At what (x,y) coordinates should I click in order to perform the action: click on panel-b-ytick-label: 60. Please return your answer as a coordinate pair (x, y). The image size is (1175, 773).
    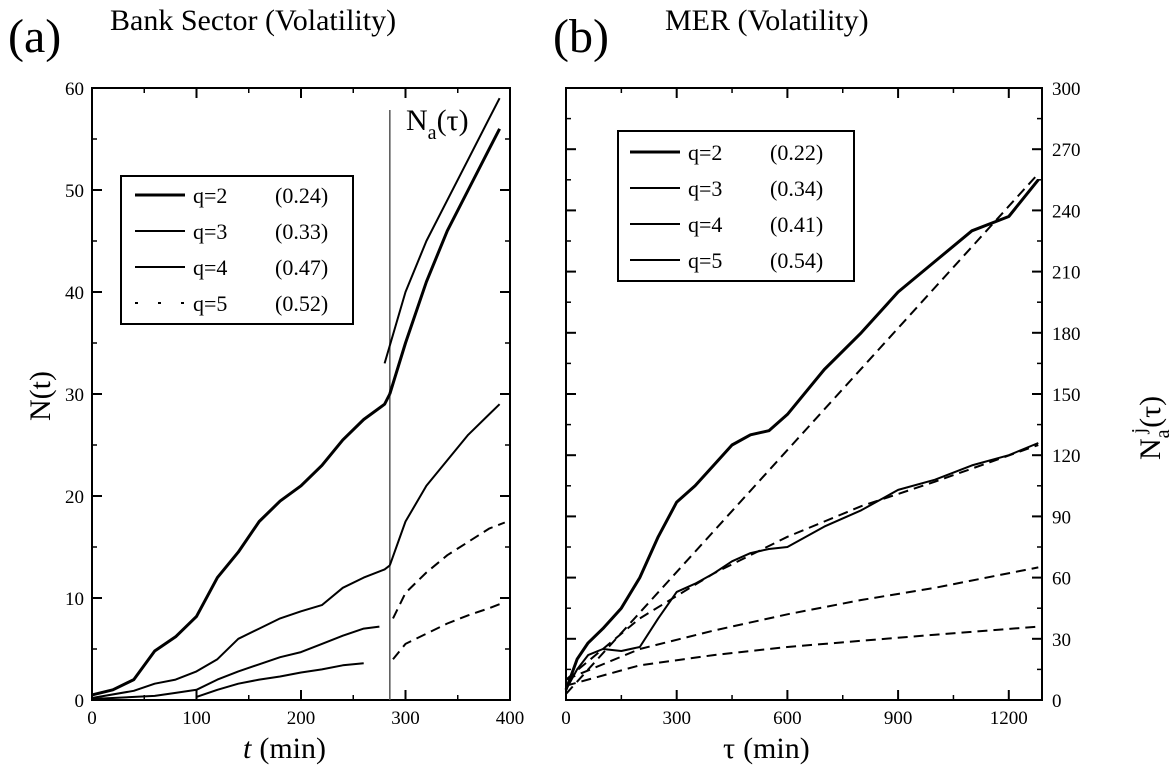
    Looking at the image, I should click on (1061, 579).